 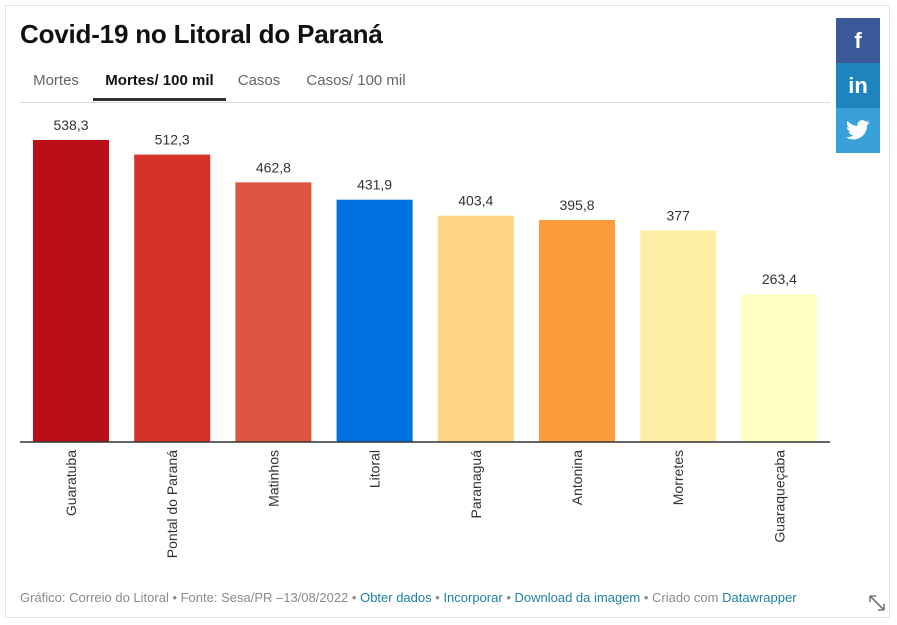 What do you see at coordinates (172, 140) in the screenshot?
I see `data-label: 512,3` at bounding box center [172, 140].